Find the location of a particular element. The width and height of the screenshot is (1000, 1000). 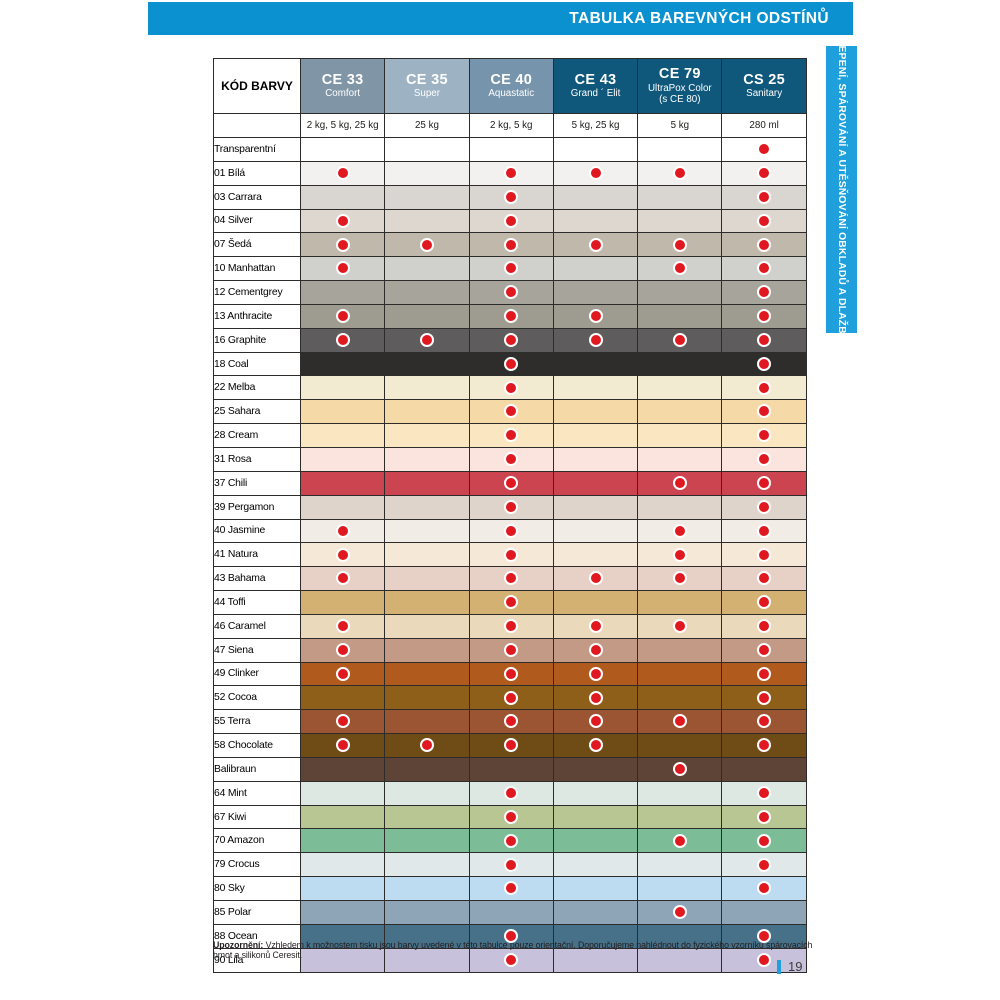

shade-row: 49 Clinker is located at coordinates (510, 674).